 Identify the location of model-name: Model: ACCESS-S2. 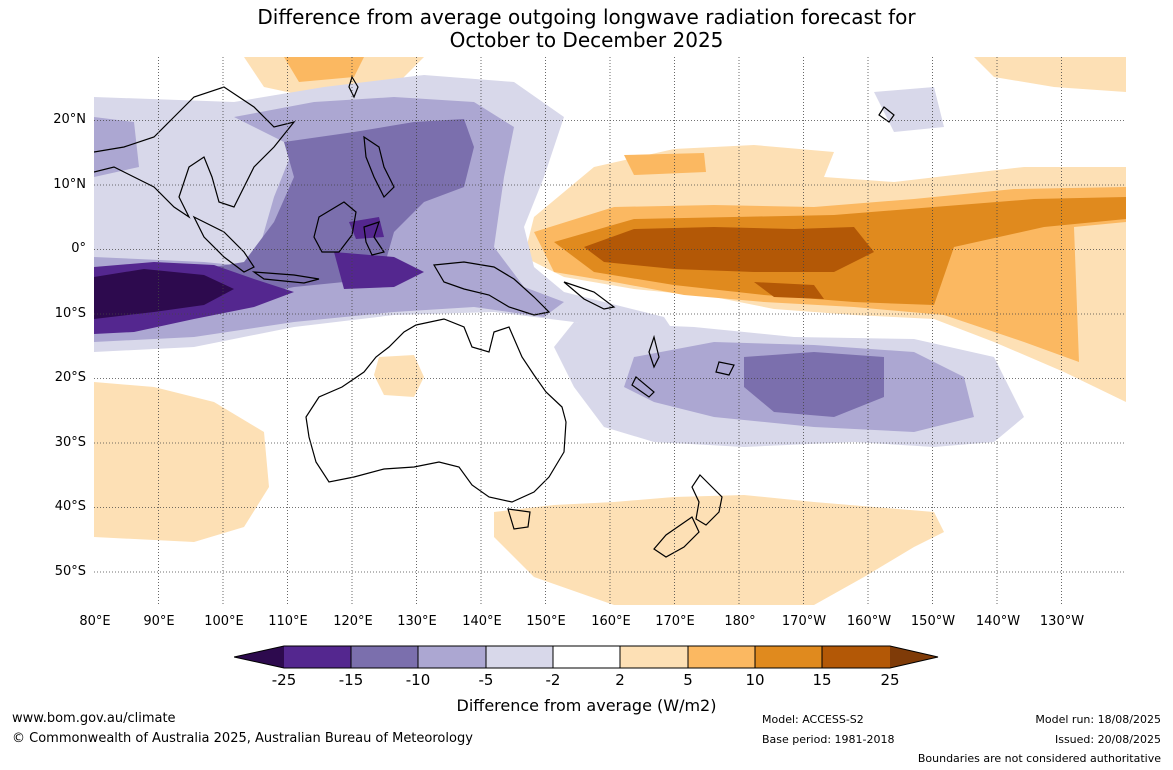
(813, 719).